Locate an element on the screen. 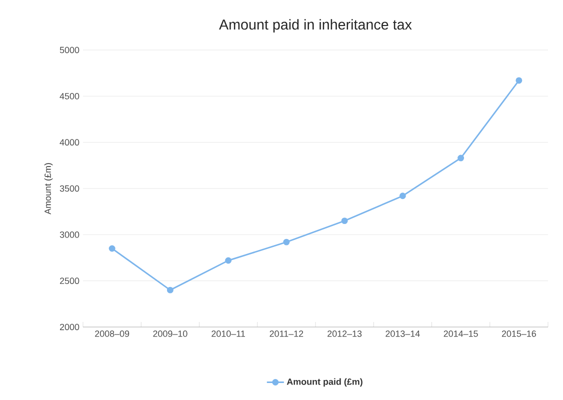 The image size is (563, 400). x-tick-label: 2015–16 is located at coordinates (519, 333).